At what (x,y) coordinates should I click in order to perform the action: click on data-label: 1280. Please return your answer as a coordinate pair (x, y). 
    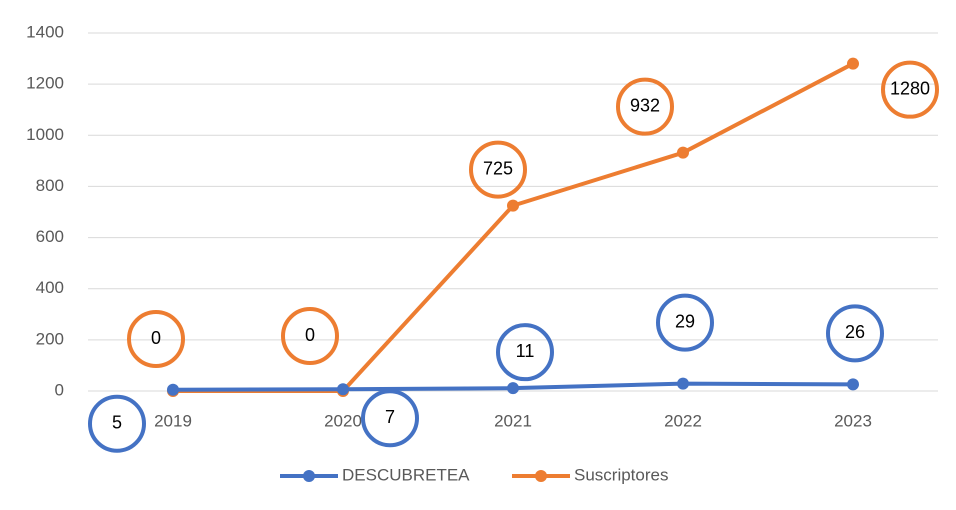
    Looking at the image, I should click on (910, 88).